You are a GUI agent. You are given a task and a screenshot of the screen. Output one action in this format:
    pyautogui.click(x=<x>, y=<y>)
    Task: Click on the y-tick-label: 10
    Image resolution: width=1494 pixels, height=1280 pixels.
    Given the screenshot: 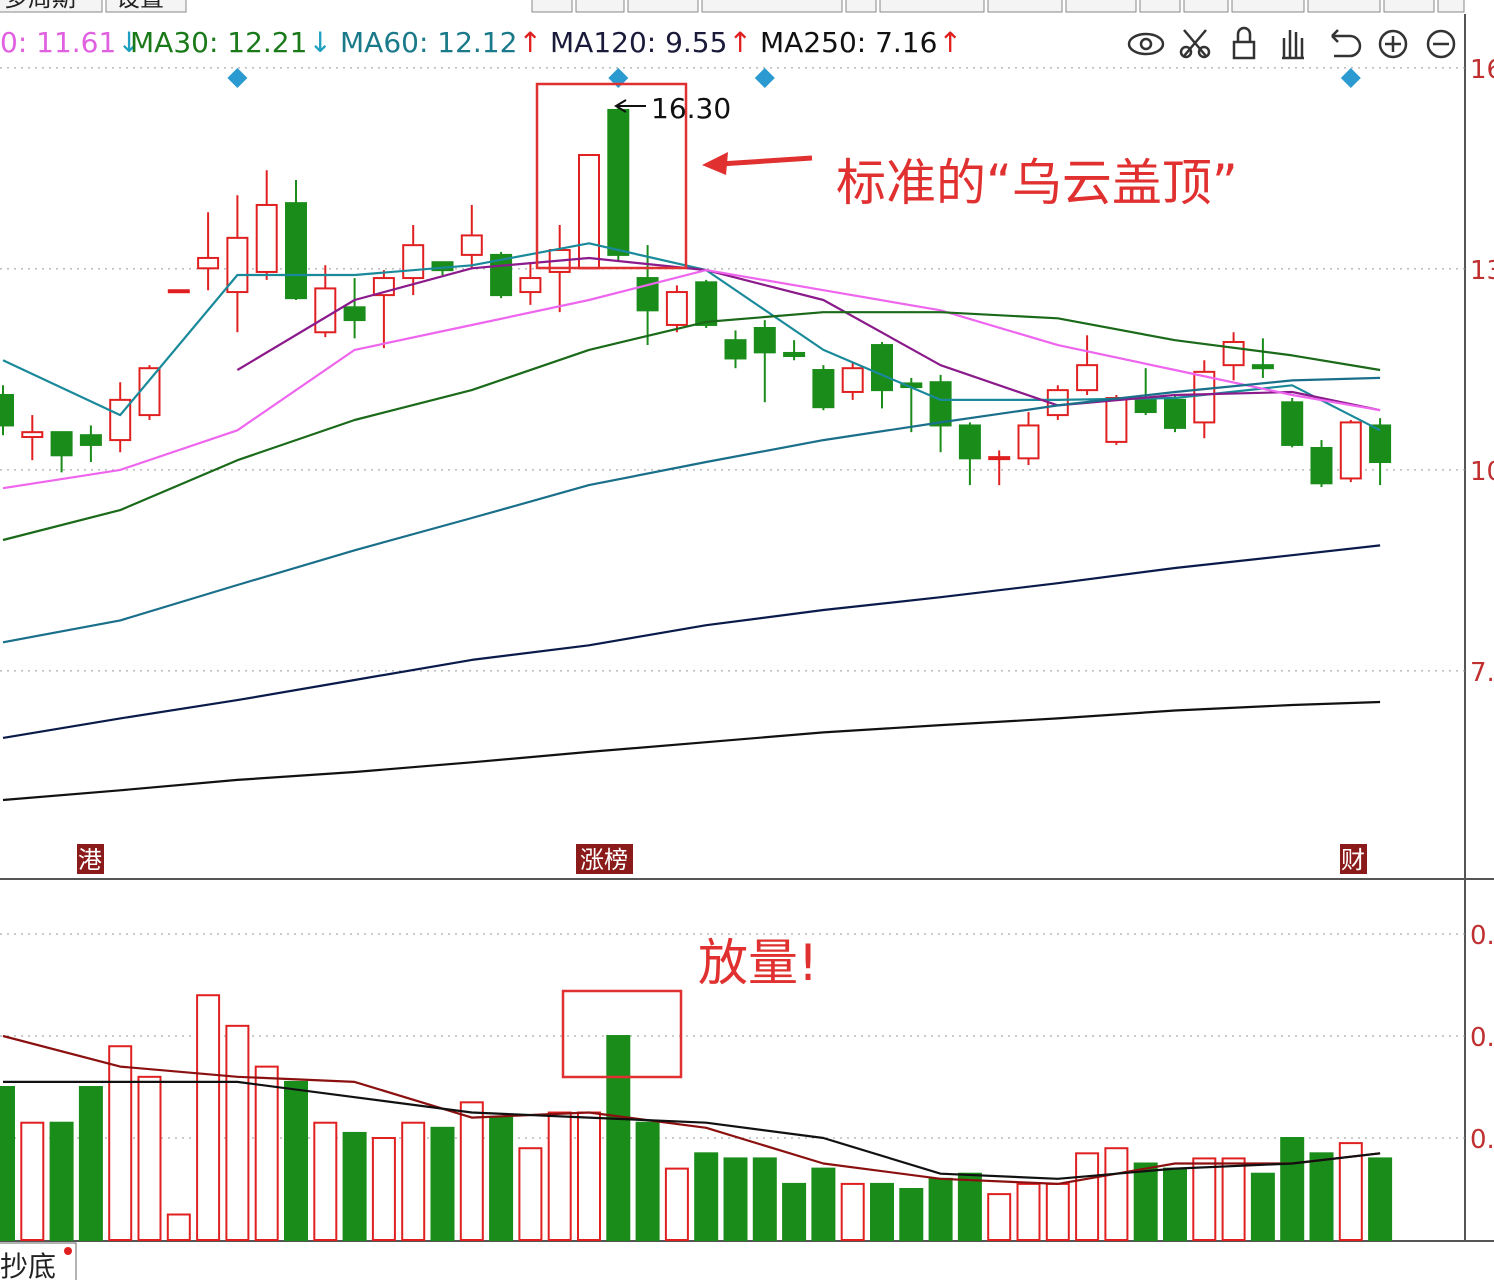 What is the action you would take?
    pyautogui.click(x=1482, y=472)
    